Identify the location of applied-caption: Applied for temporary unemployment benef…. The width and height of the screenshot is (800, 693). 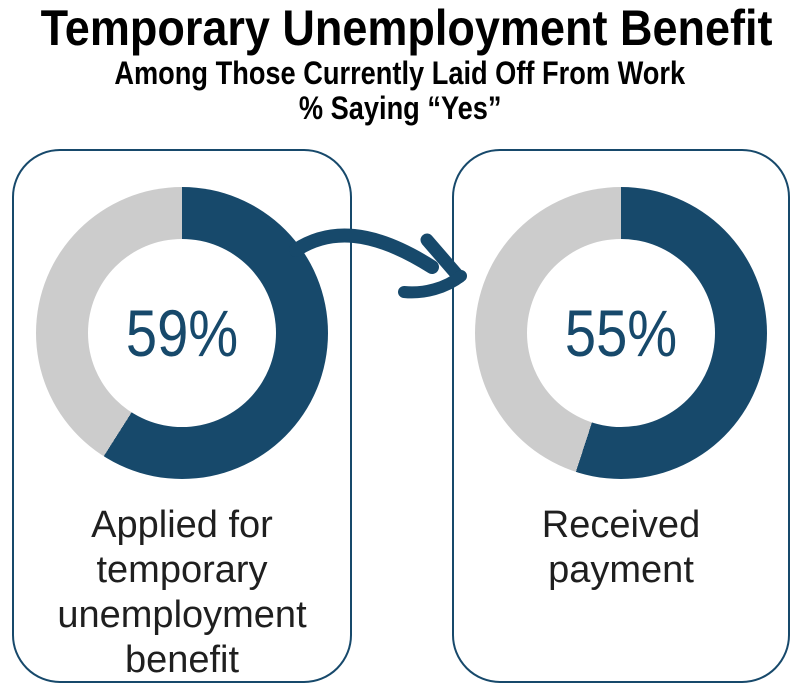
(182, 592).